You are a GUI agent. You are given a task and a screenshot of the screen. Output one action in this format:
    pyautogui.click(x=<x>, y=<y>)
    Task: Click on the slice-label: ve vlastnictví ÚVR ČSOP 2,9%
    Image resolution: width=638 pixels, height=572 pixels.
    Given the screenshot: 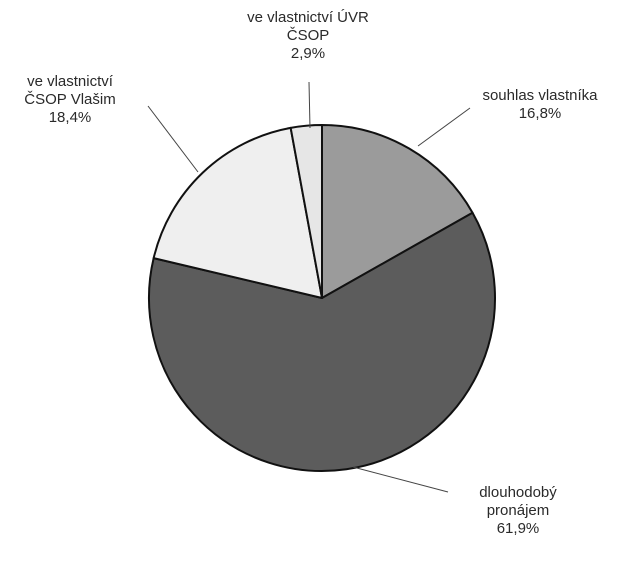 What is the action you would take?
    pyautogui.click(x=308, y=35)
    